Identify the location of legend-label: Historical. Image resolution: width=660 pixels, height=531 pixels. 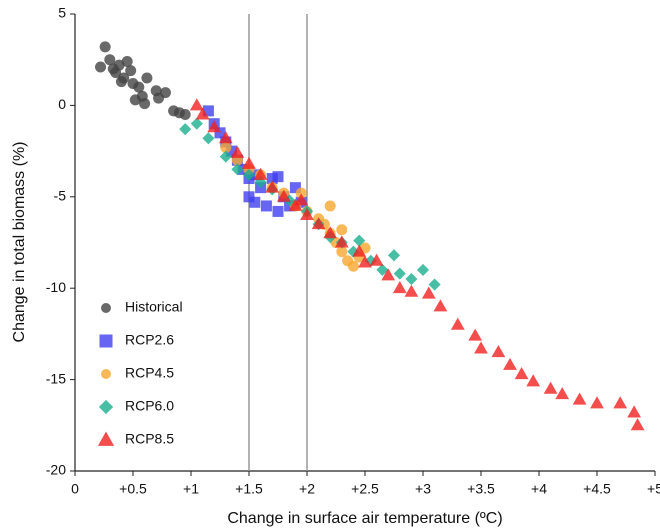
(154, 307).